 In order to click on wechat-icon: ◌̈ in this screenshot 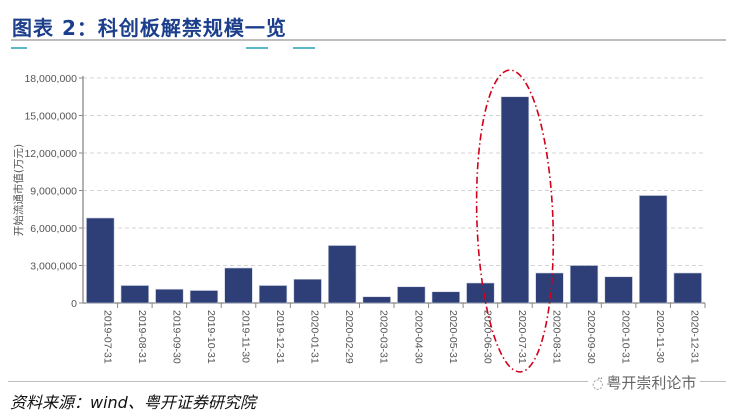, I will do `click(598, 384)`.